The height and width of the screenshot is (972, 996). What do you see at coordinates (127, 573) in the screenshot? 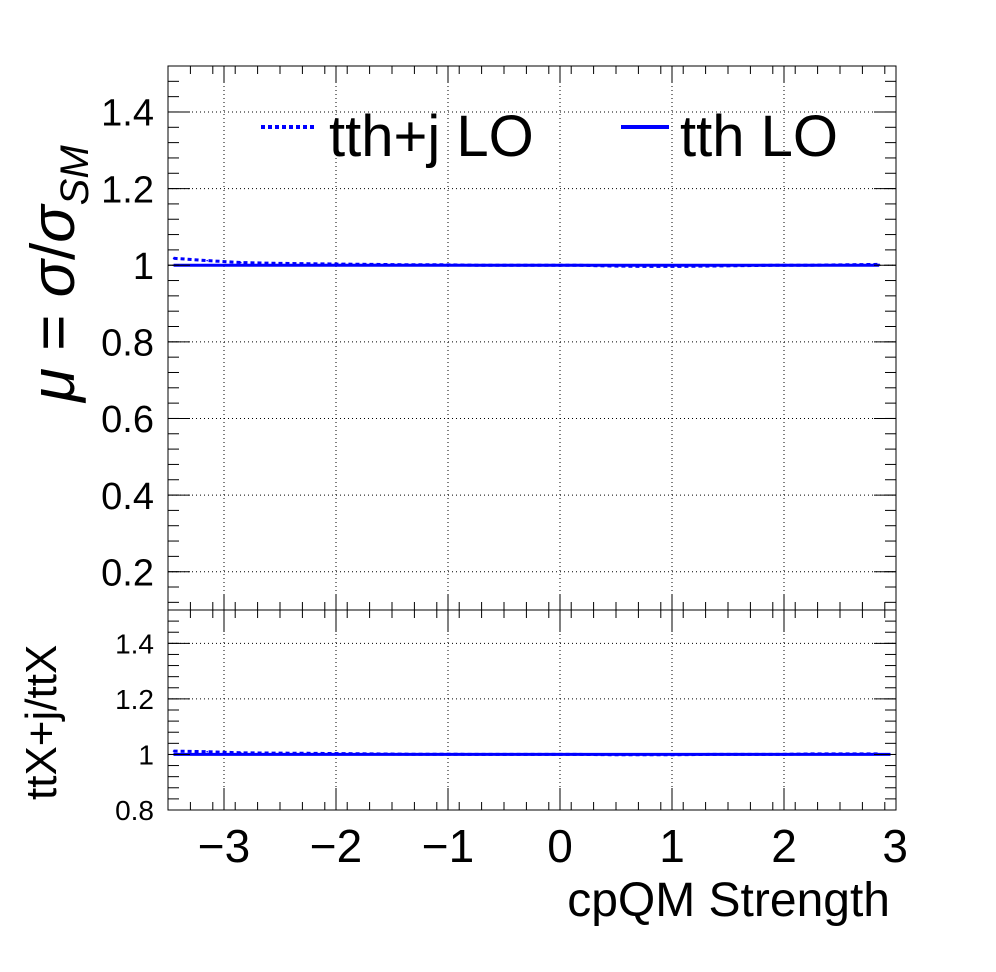
I see `ytick-label: 0.2` at bounding box center [127, 573].